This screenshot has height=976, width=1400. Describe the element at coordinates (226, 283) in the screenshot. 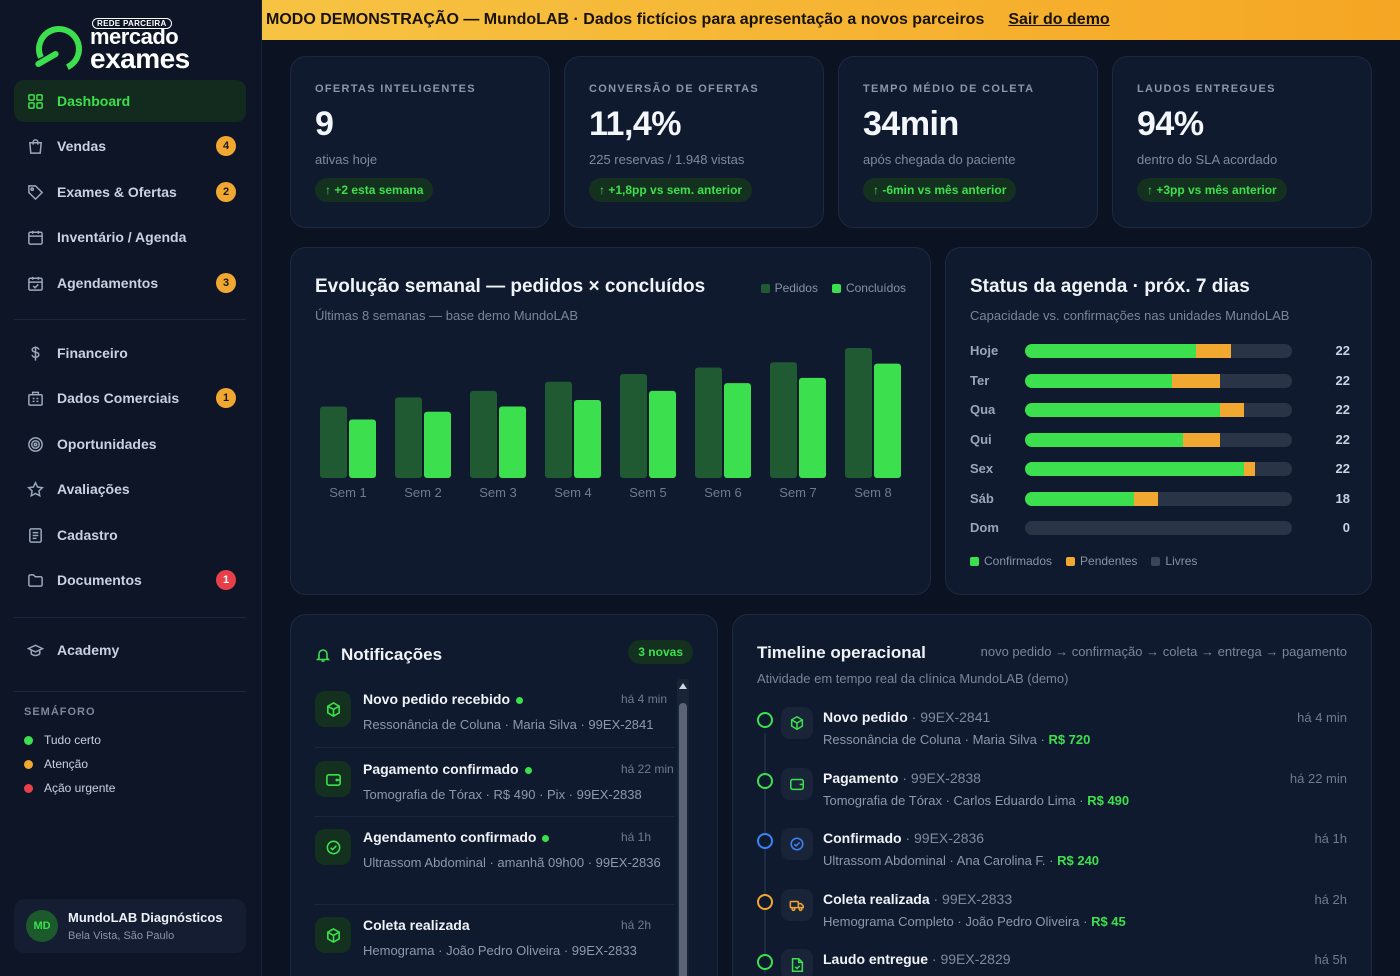

I see `count-badge: 3` at that location.